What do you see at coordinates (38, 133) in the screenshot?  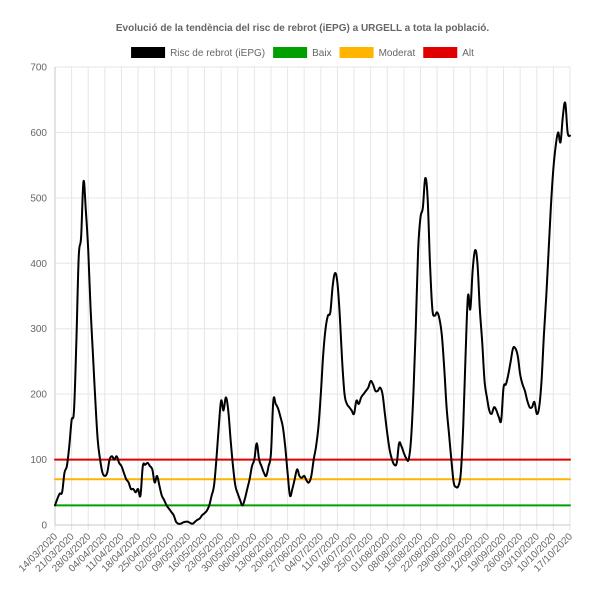 I see `y-tick-label: 600` at bounding box center [38, 133].